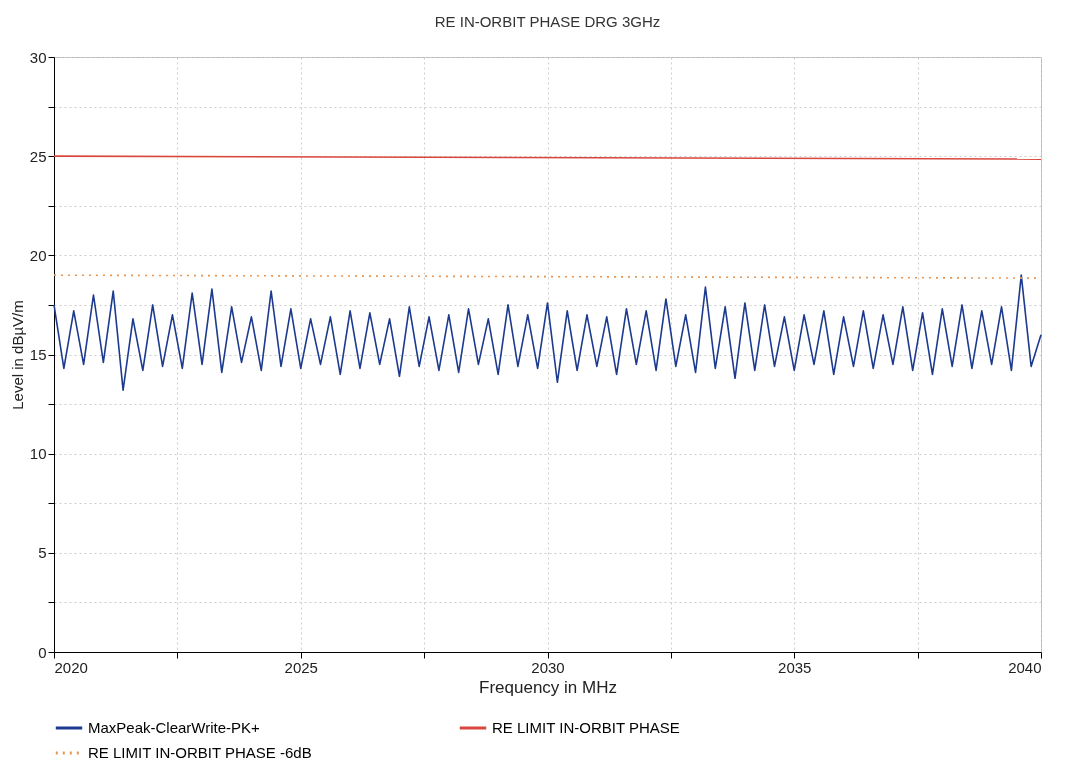 This screenshot has width=1082, height=771. I want to click on y-tick-label: 25, so click(38, 156).